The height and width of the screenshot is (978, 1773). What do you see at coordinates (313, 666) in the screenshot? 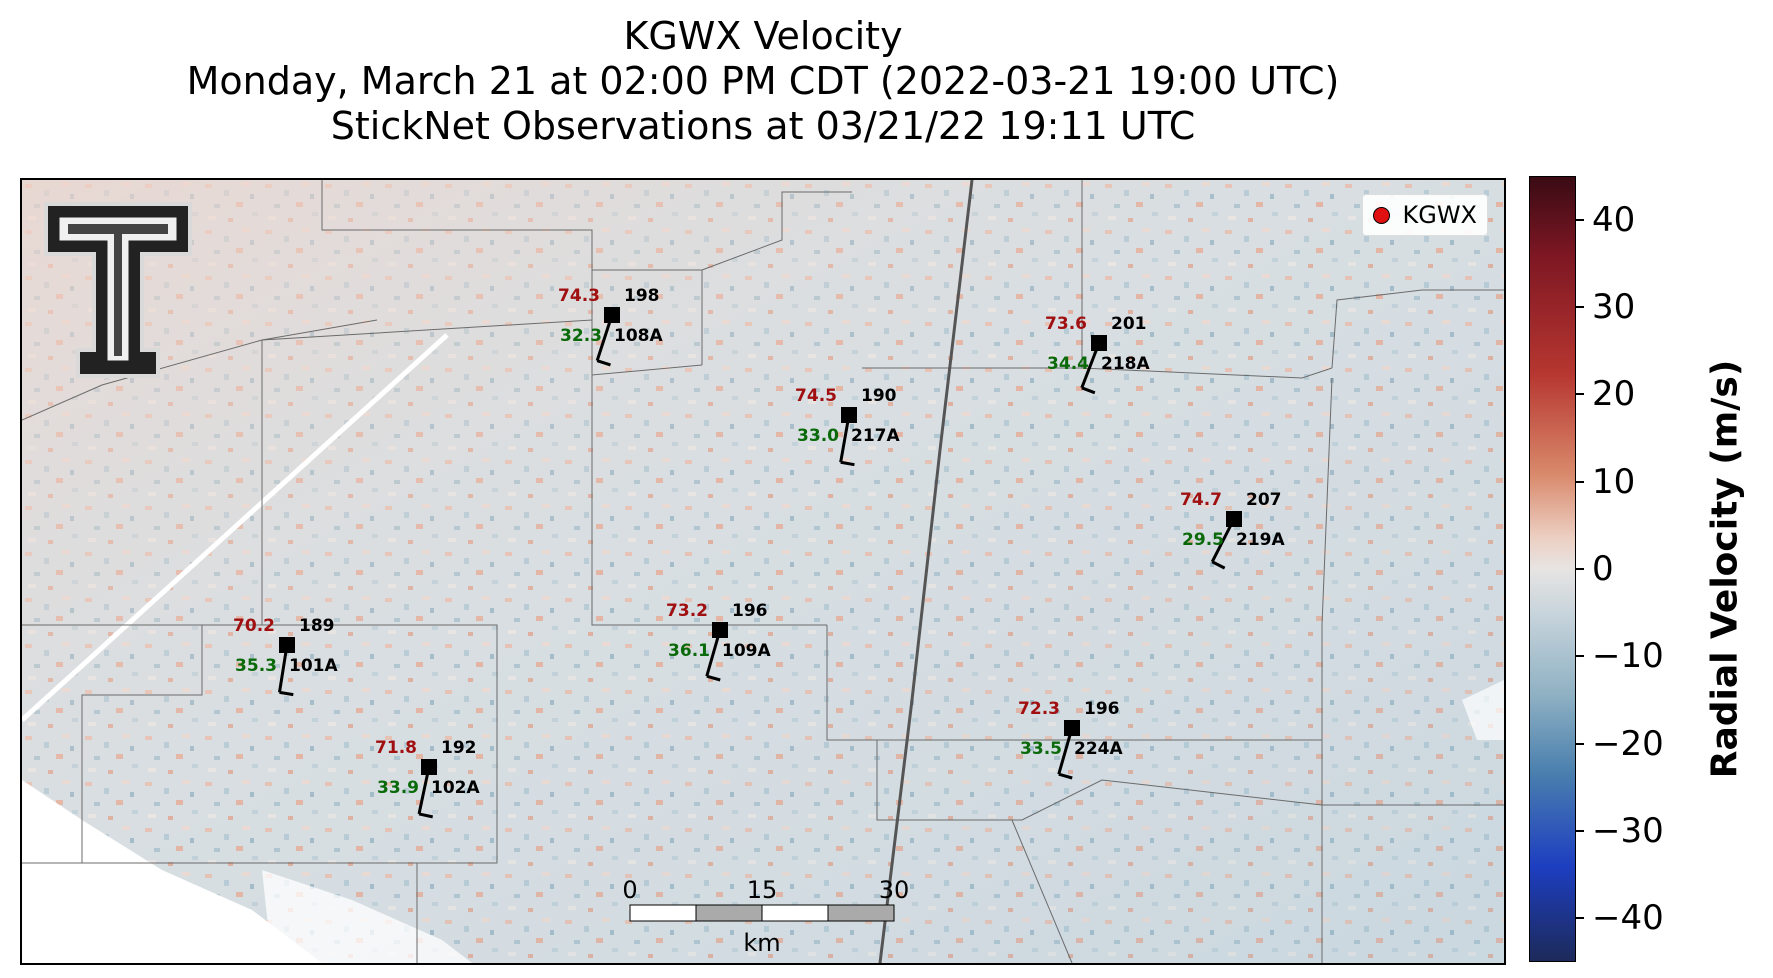
I see `station-id: 101A` at bounding box center [313, 666].